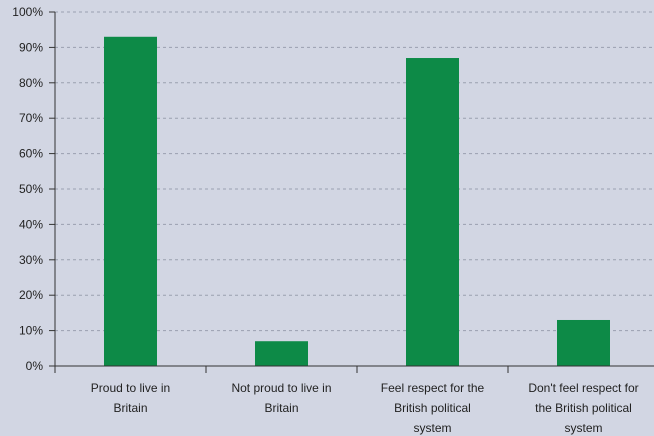 This screenshot has width=654, height=436. What do you see at coordinates (31, 295) in the screenshot?
I see `y-tick-label: 20%` at bounding box center [31, 295].